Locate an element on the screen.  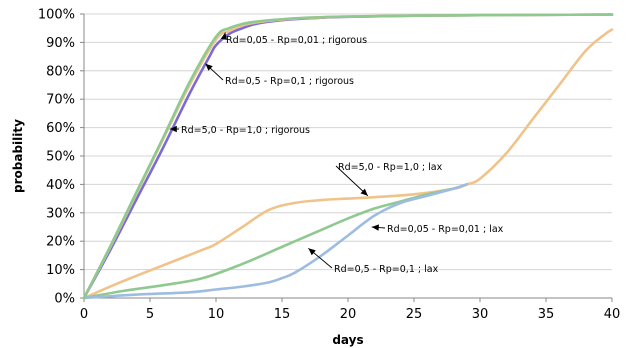
x-axis-title: days is located at coordinates (347, 340).